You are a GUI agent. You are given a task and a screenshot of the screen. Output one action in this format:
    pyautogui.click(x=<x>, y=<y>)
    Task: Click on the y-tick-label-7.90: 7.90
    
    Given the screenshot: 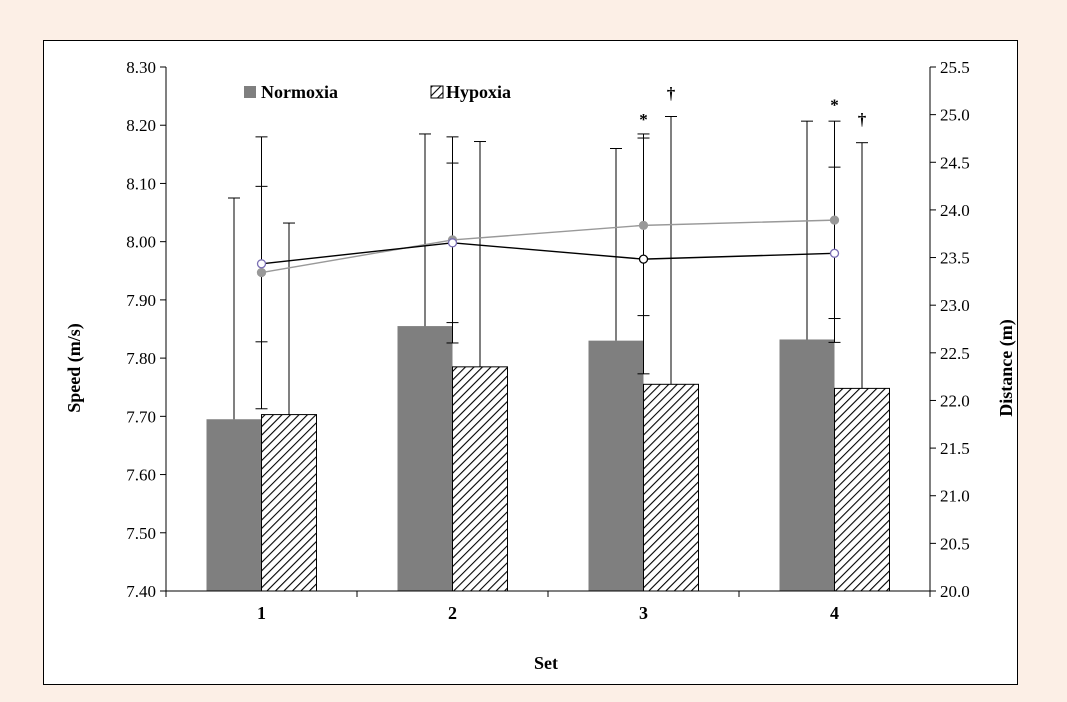 What is the action you would take?
    pyautogui.click(x=141, y=300)
    